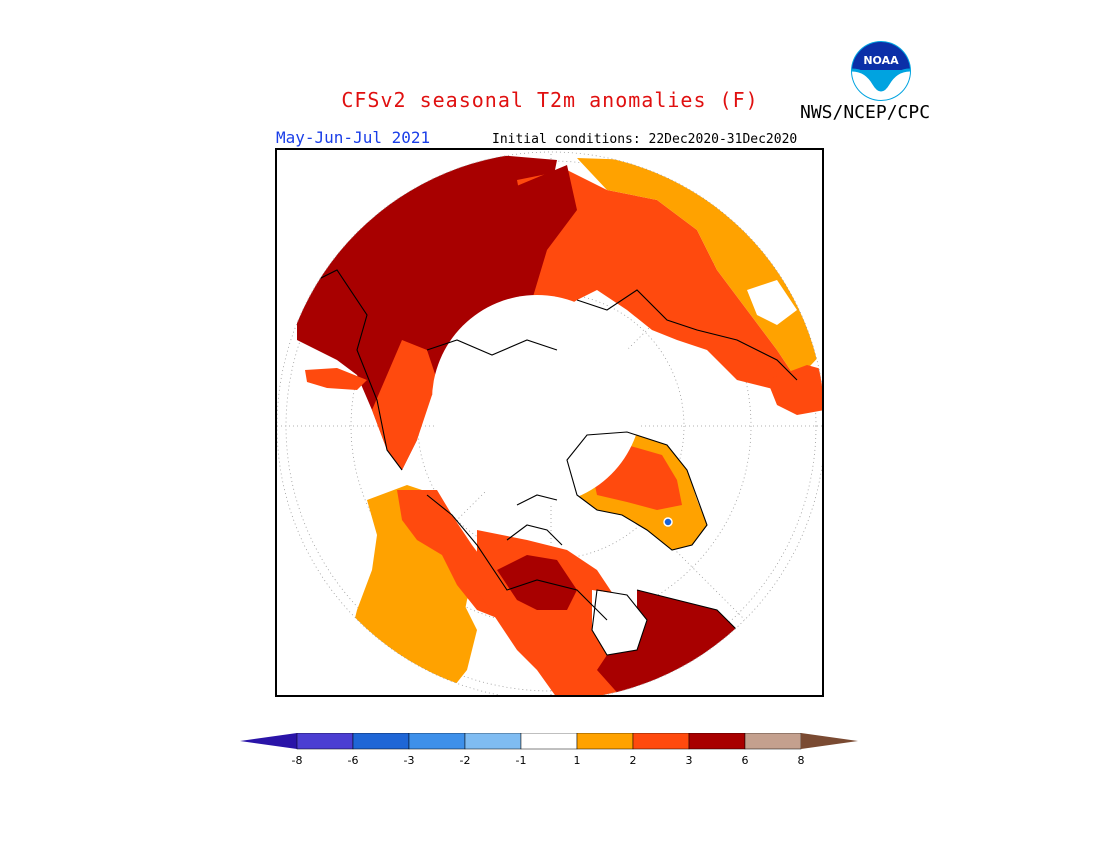  What do you see at coordinates (619, 622) in the screenshot?
I see `anomaly-region-hudson-white` at bounding box center [619, 622].